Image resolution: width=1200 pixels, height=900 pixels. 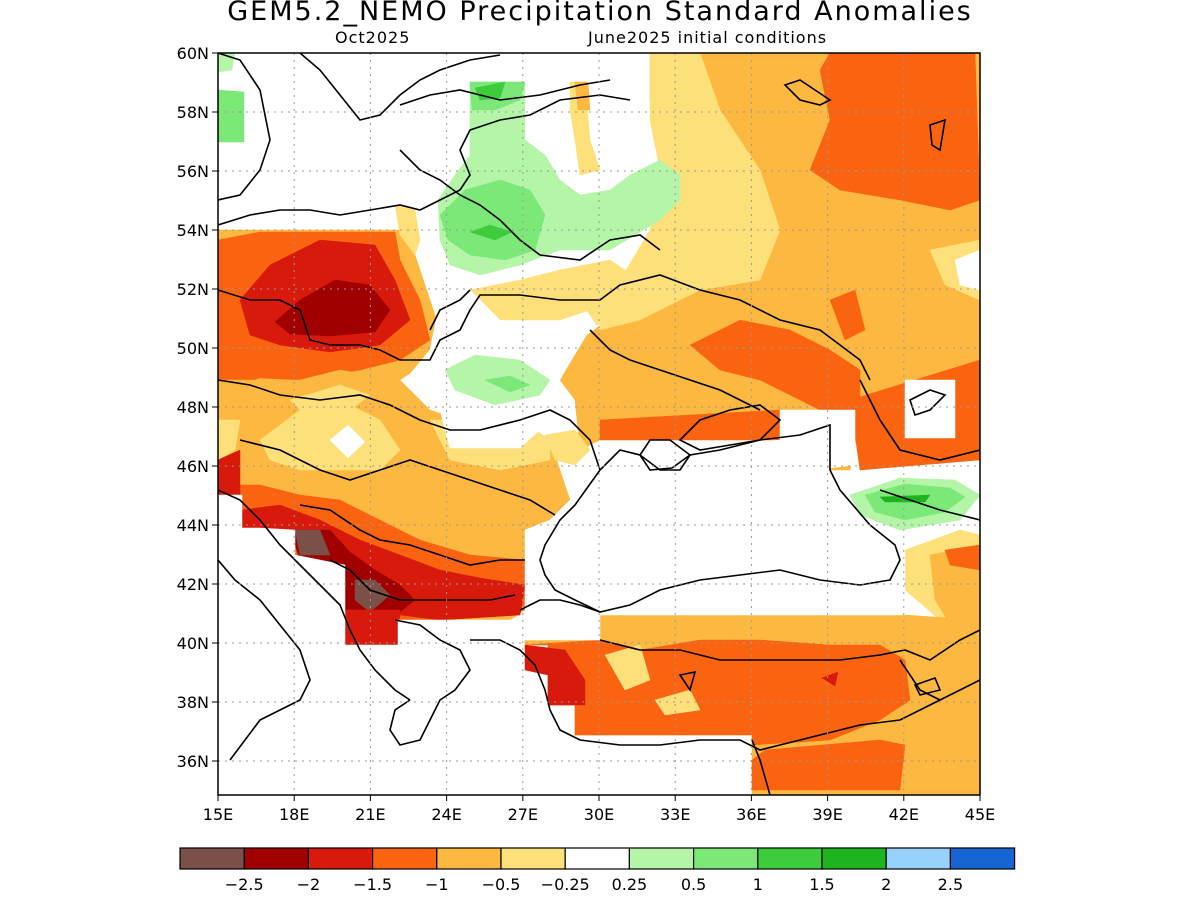 I want to click on lon-tick-label: 15E, so click(x=218, y=814).